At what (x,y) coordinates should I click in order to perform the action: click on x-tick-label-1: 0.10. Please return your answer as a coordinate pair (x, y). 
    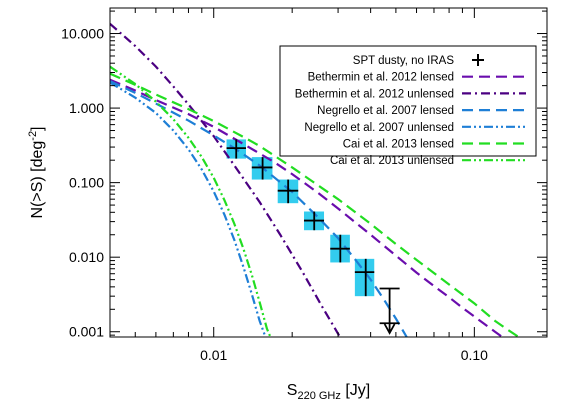
    Looking at the image, I should click on (474, 355).